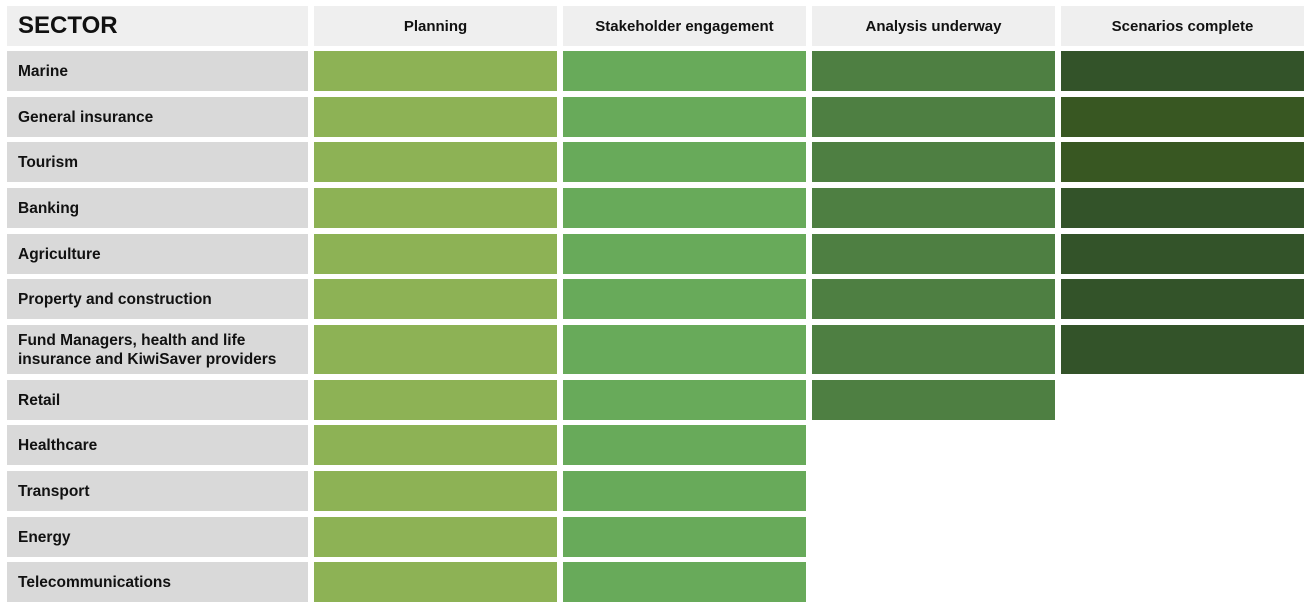 The image size is (1313, 611). Describe the element at coordinates (157, 254) in the screenshot. I see `sector-label: Agriculture` at that location.